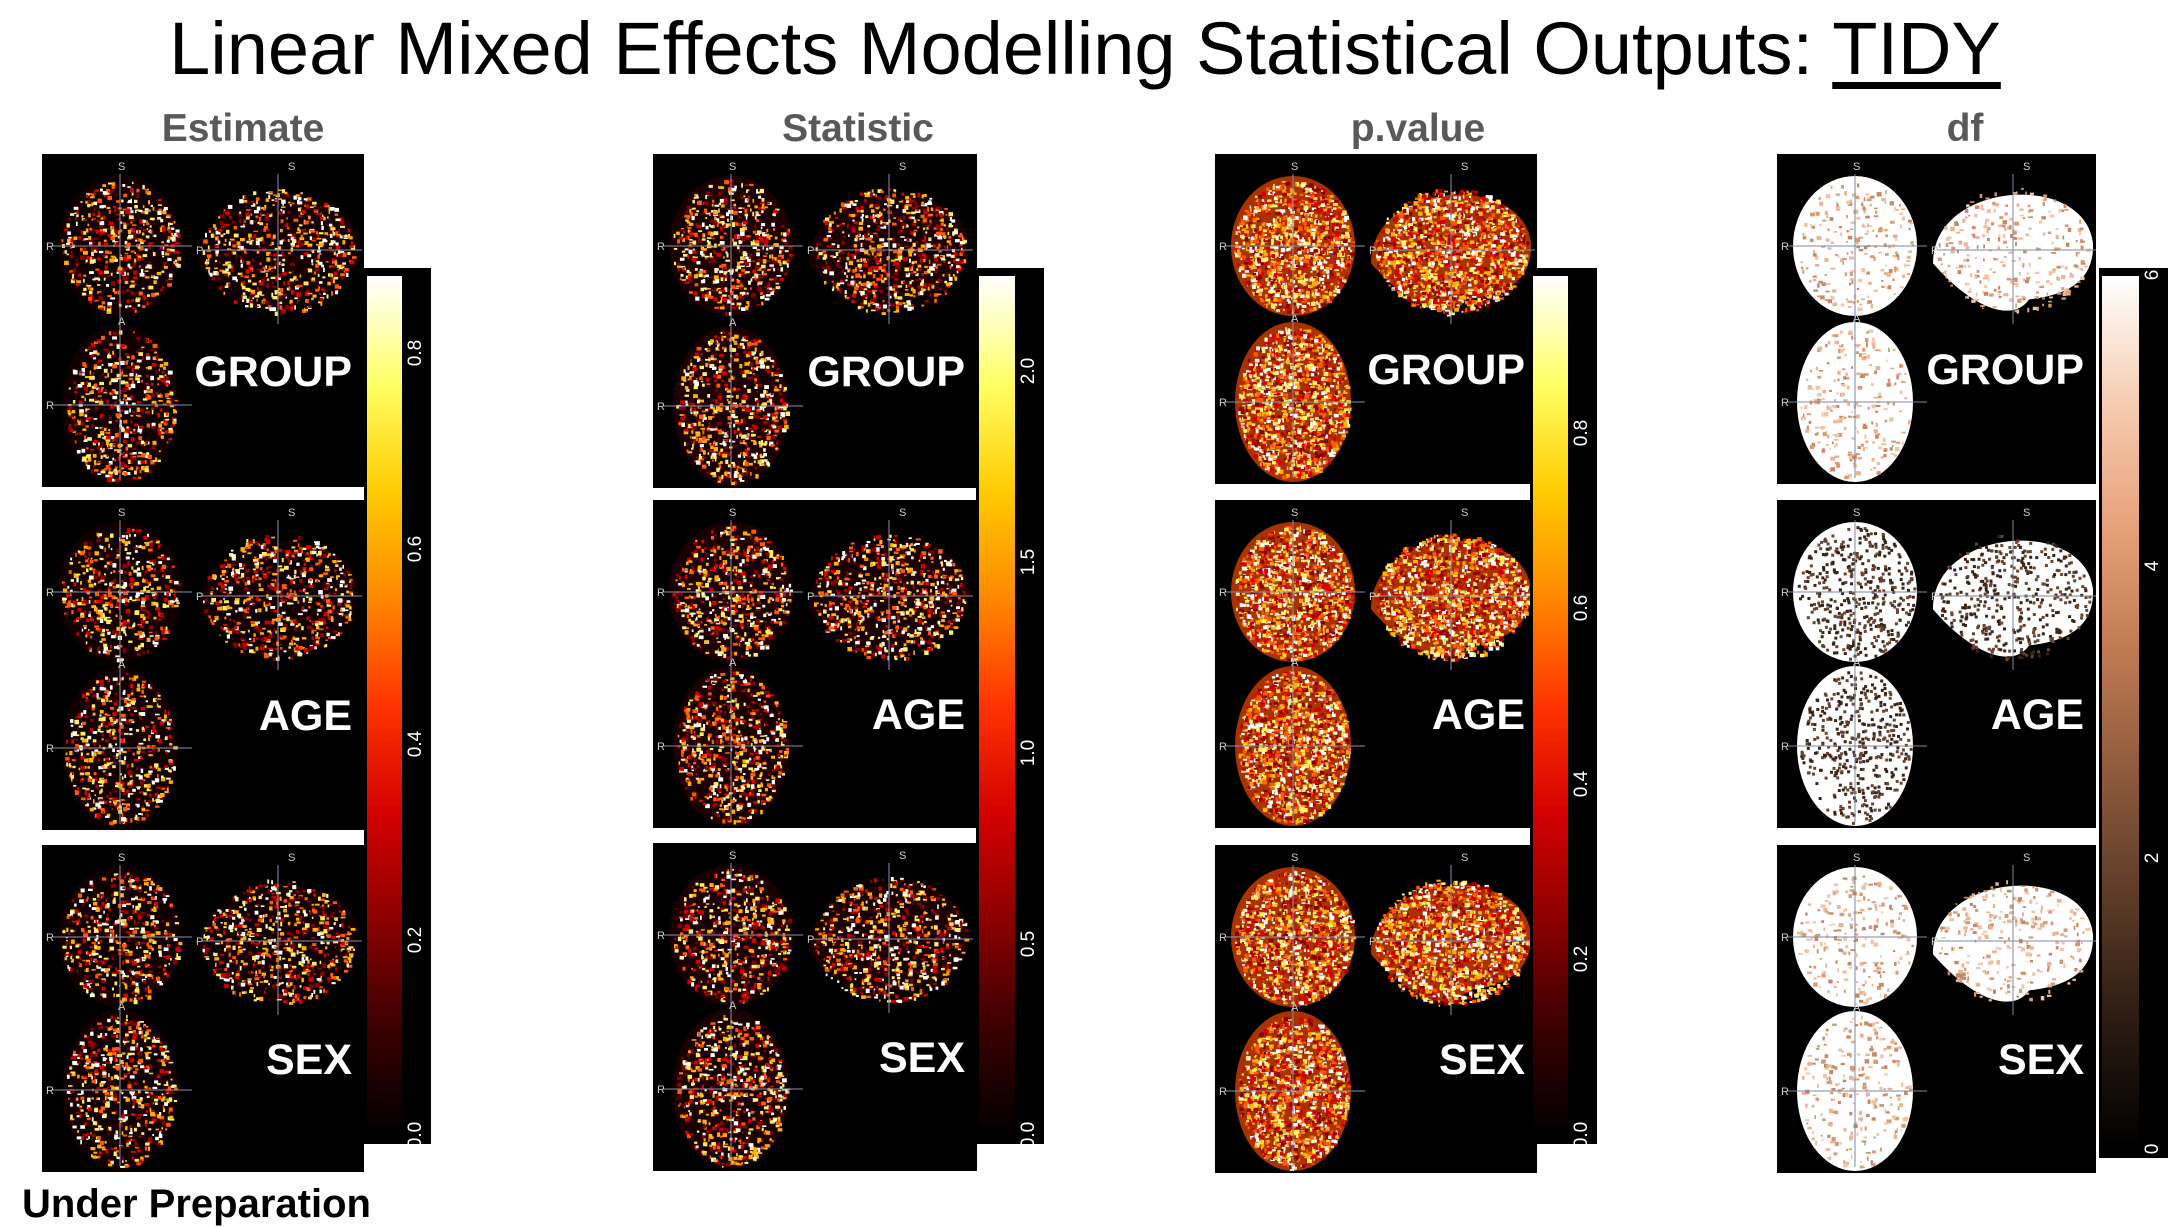  I want to click on colorbar-tick-label: 0, so click(2153, 1149).